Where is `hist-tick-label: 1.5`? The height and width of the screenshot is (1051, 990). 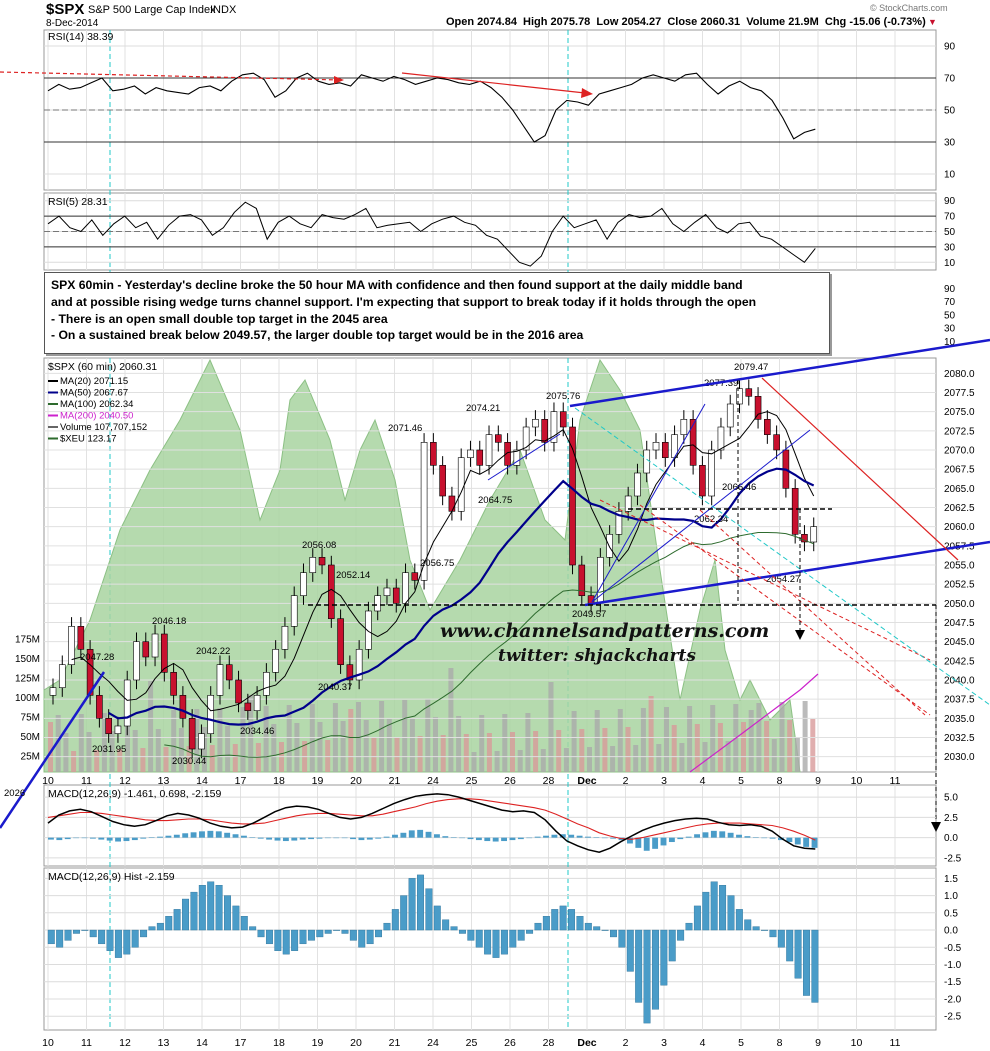 hist-tick-label: 1.5 is located at coordinates (951, 879).